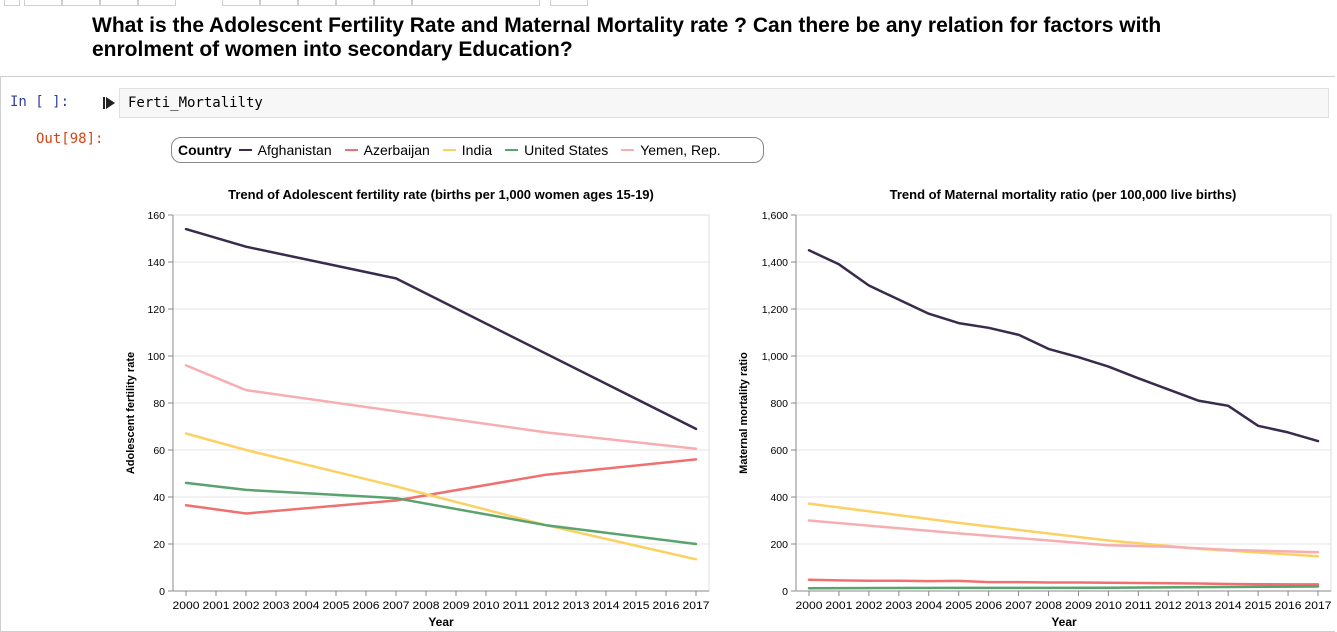  Describe the element at coordinates (546, 606) in the screenshot. I see `fertility-xtick-label: 2012` at that location.